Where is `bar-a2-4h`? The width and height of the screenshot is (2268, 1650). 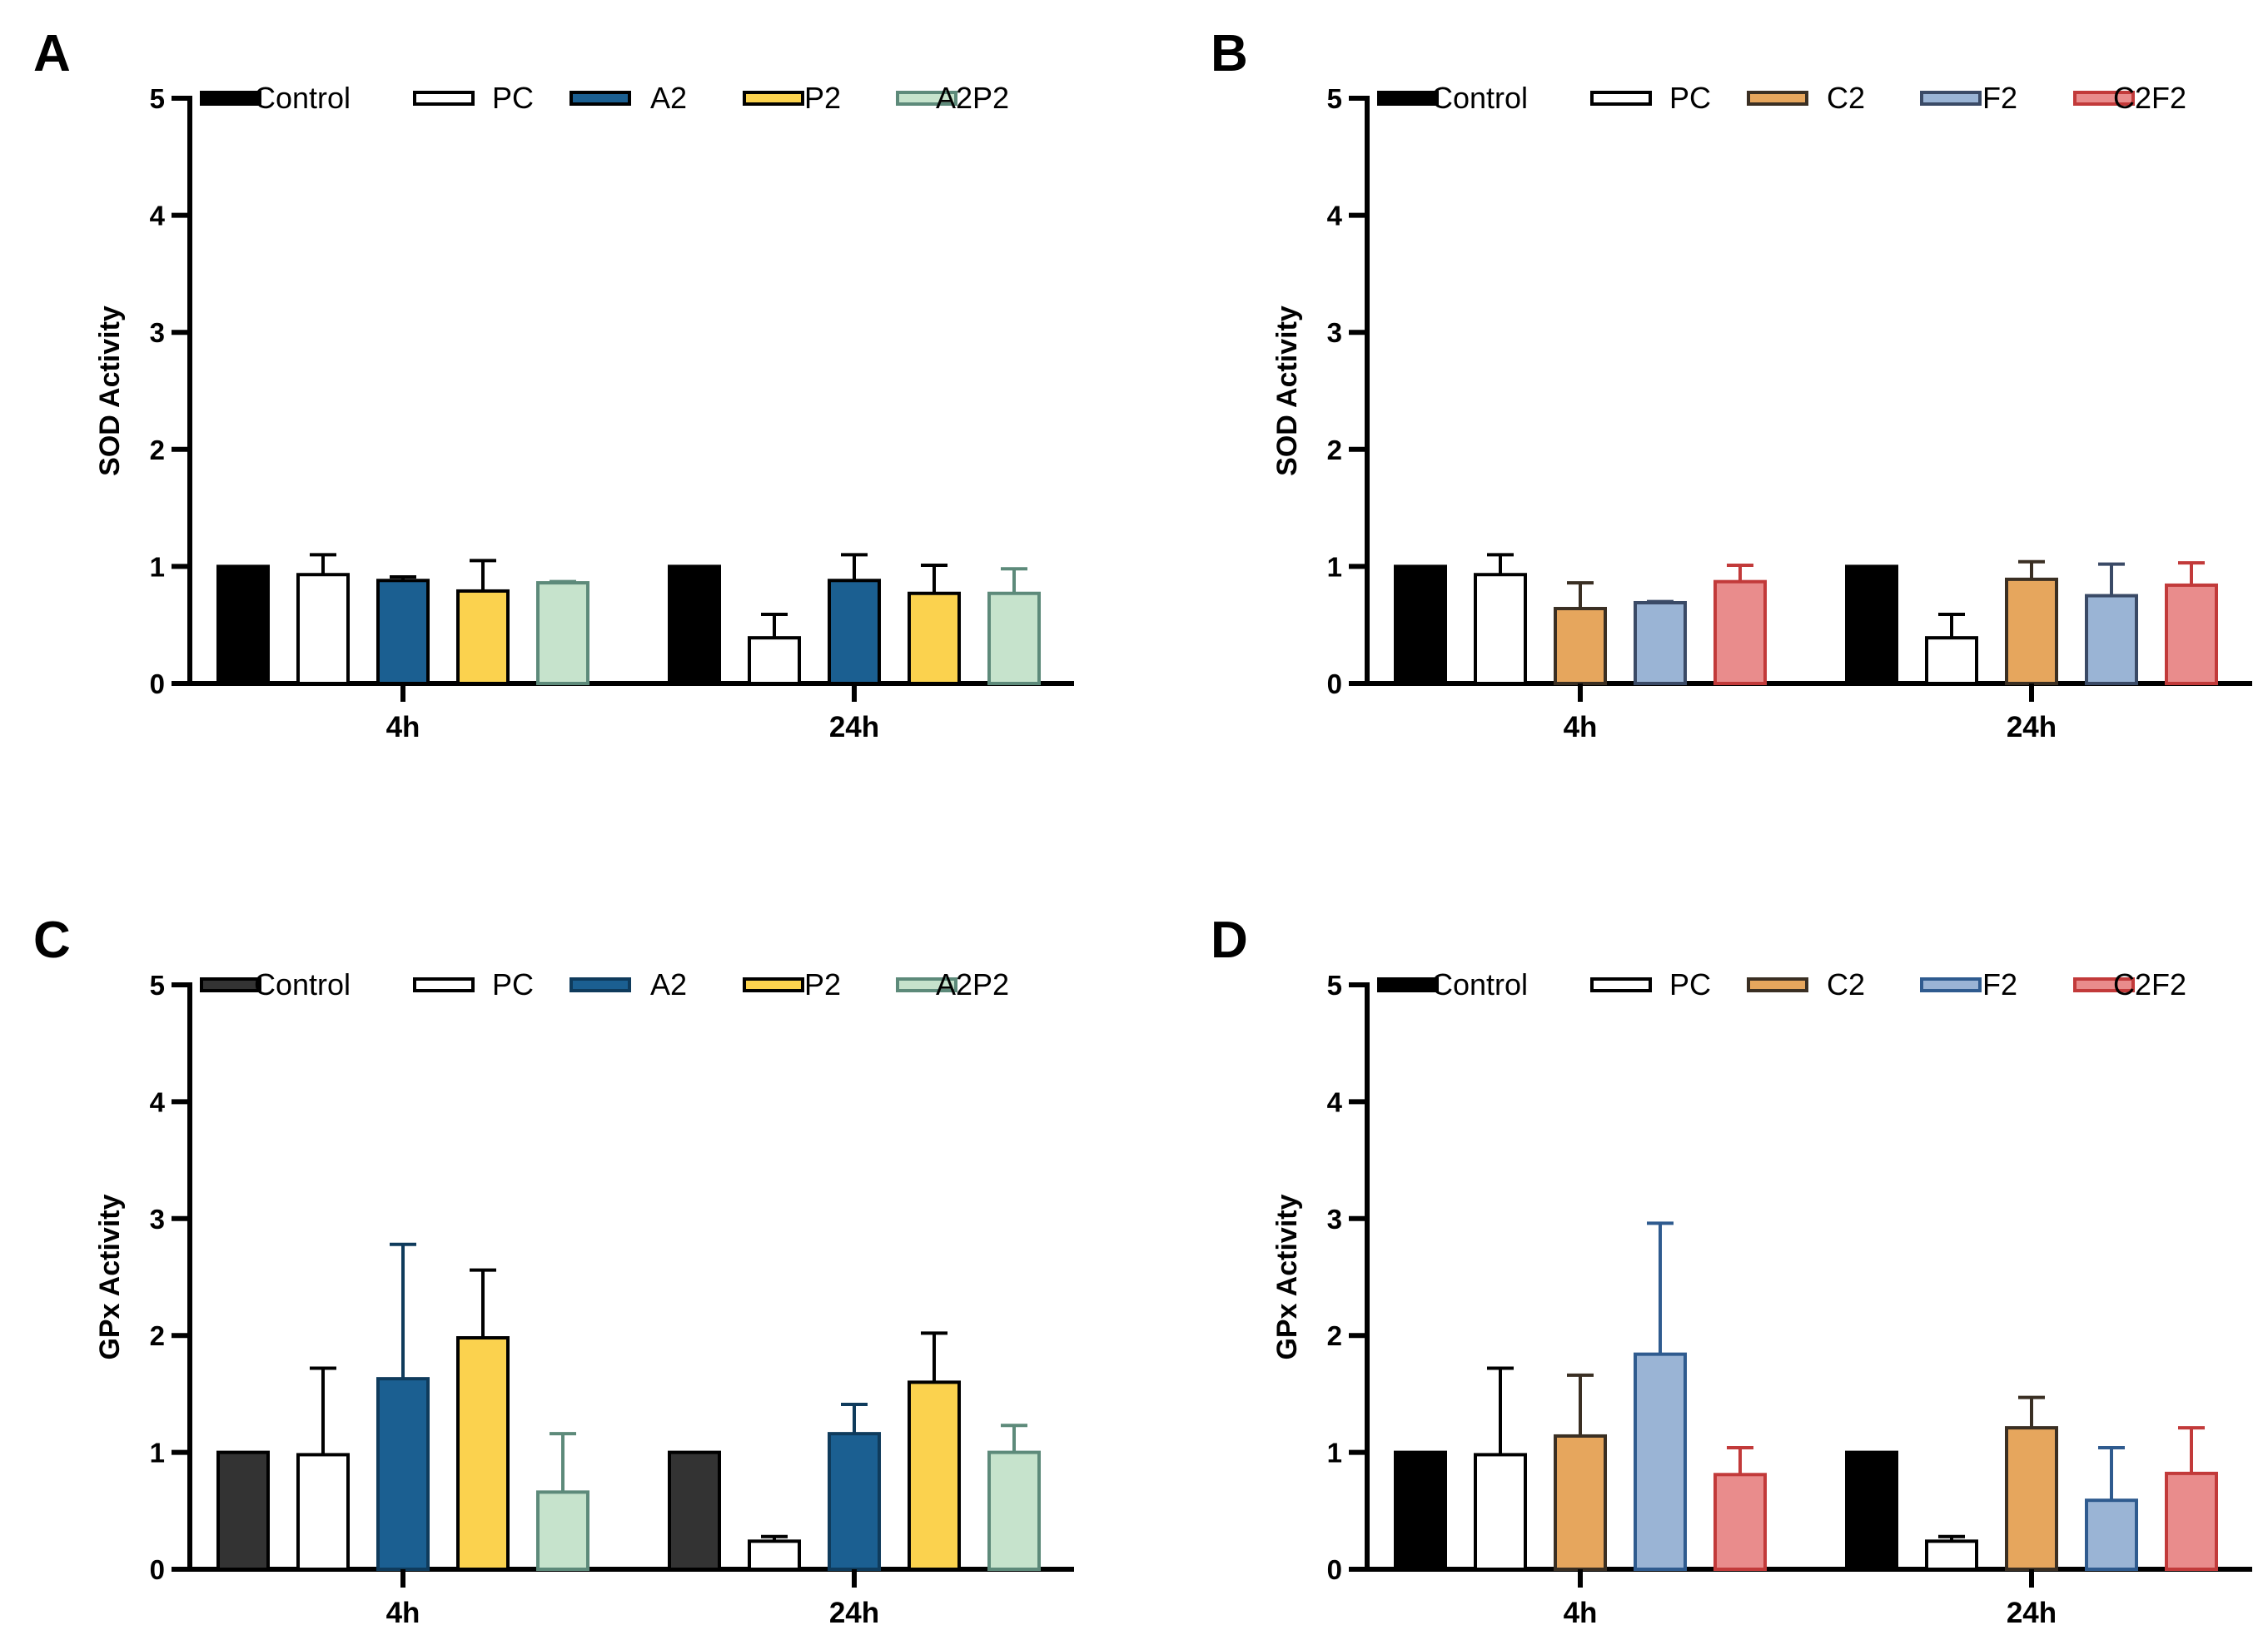 bar-a2-4h is located at coordinates (403, 632).